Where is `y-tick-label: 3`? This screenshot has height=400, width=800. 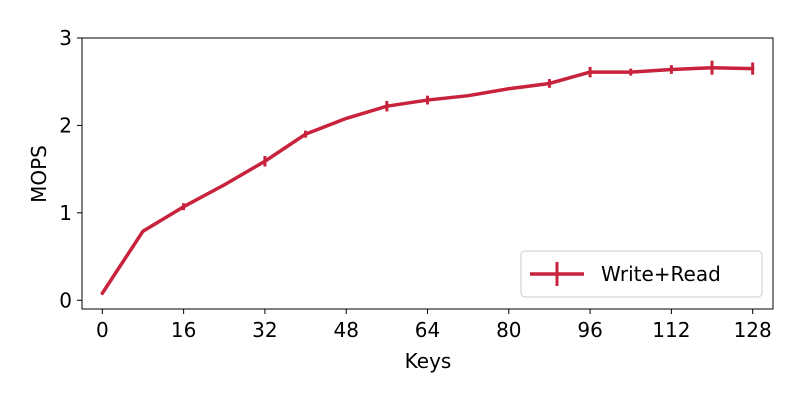 y-tick-label: 3 is located at coordinates (65, 38).